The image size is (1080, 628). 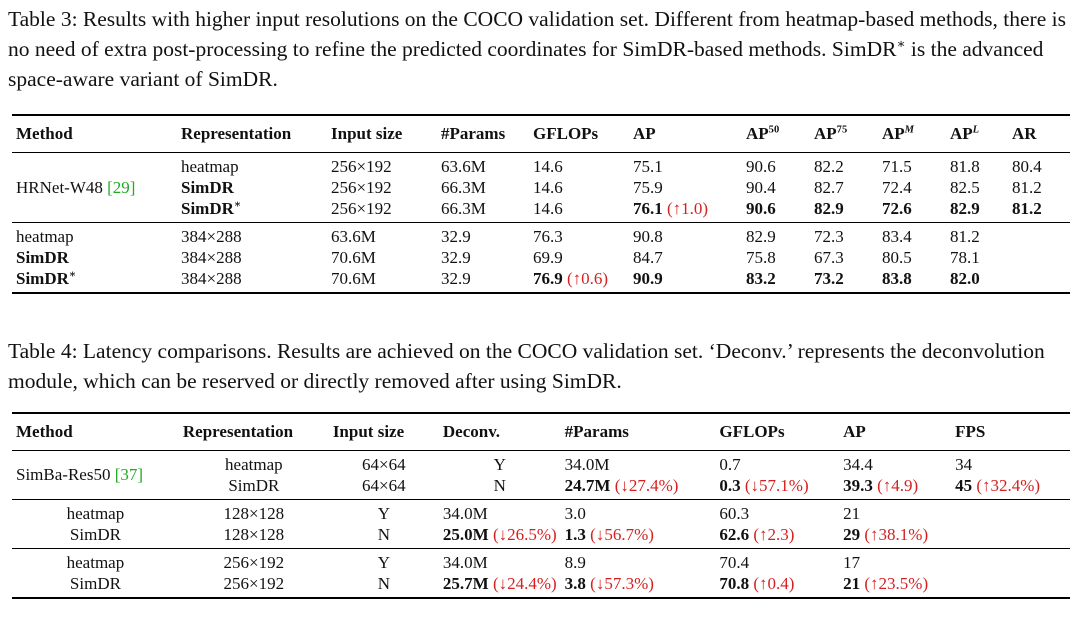 What do you see at coordinates (367, 133) in the screenshot?
I see `t3-header-input-size: Input size` at bounding box center [367, 133].